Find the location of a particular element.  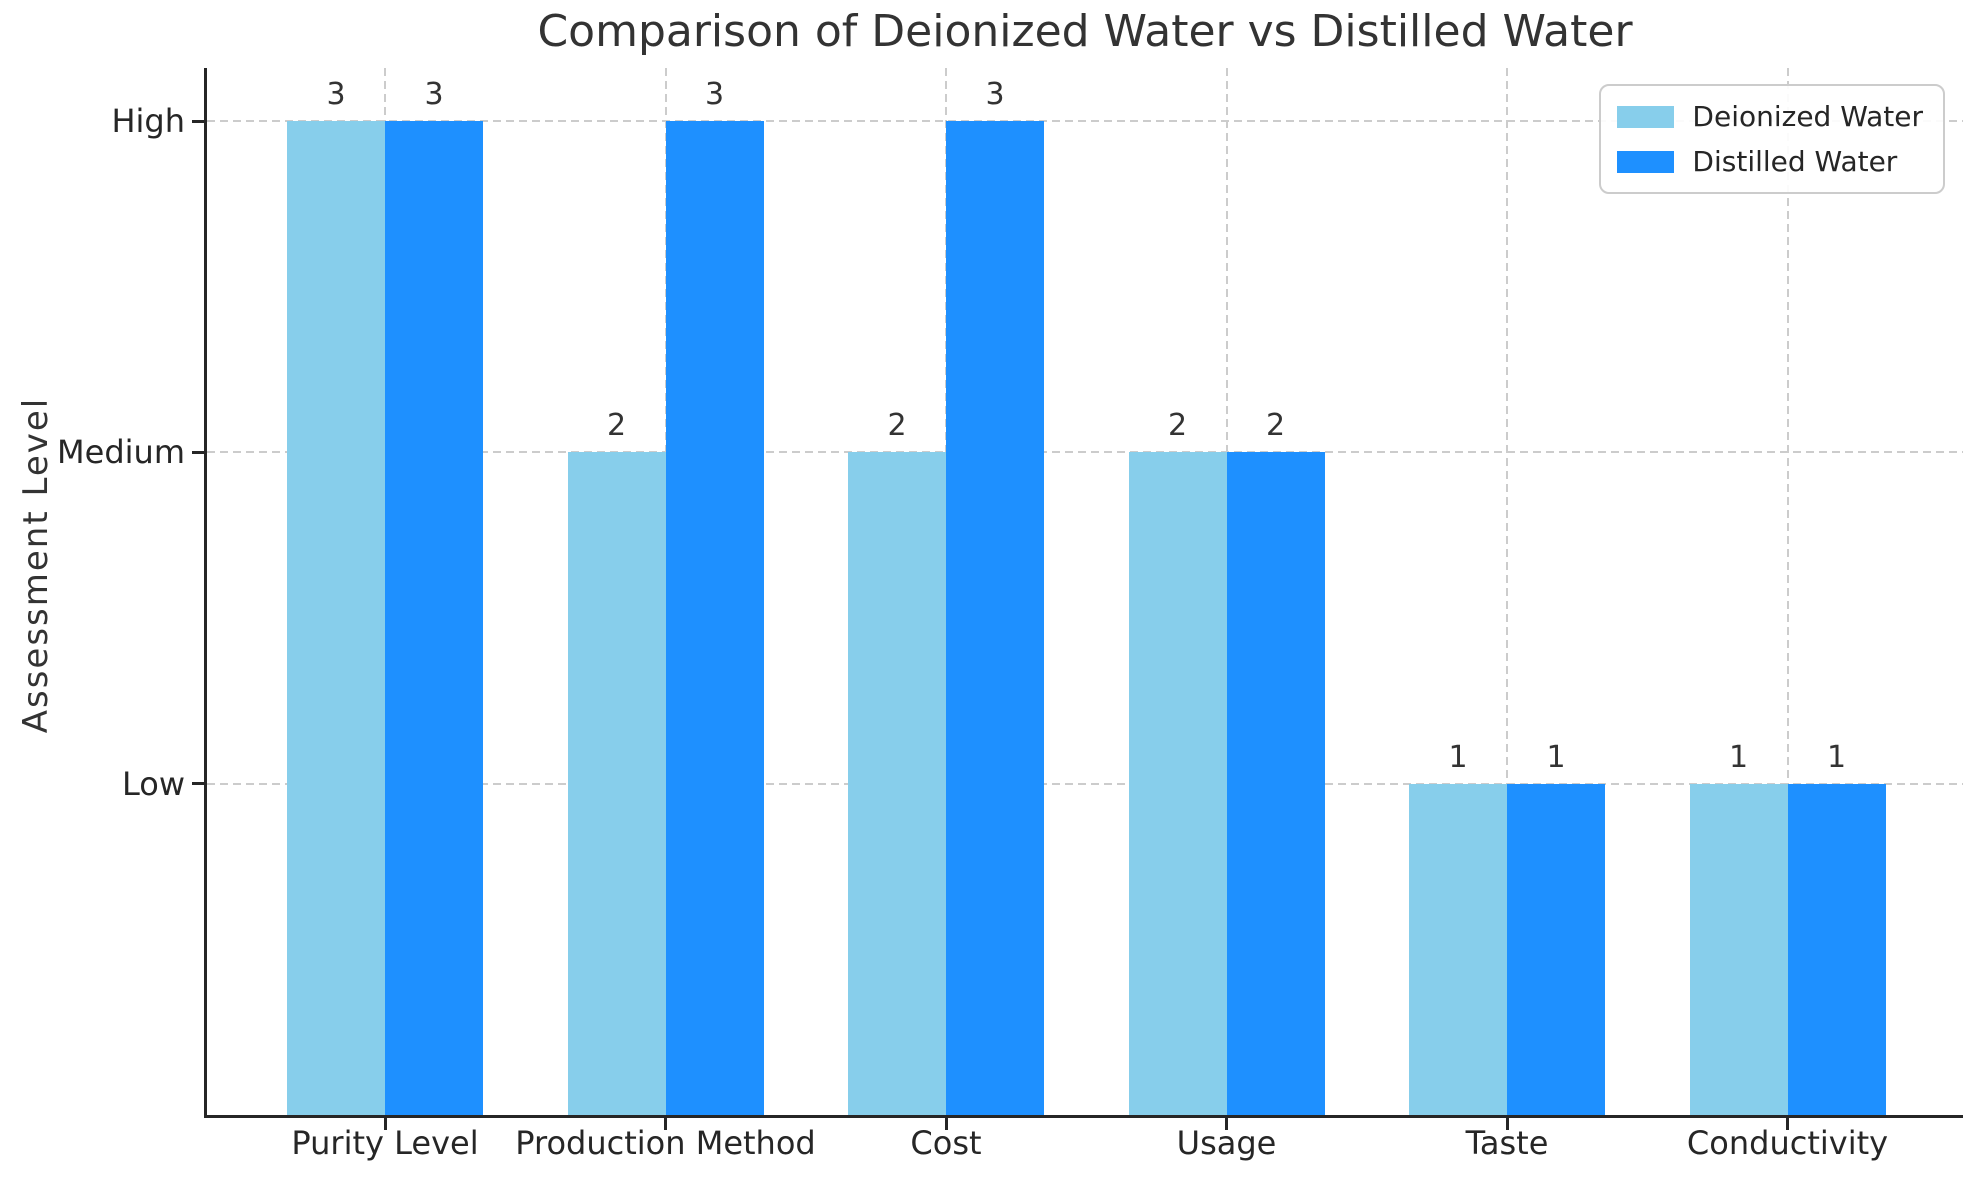

x-tick-label: Taste is located at coordinates (1507, 1143).